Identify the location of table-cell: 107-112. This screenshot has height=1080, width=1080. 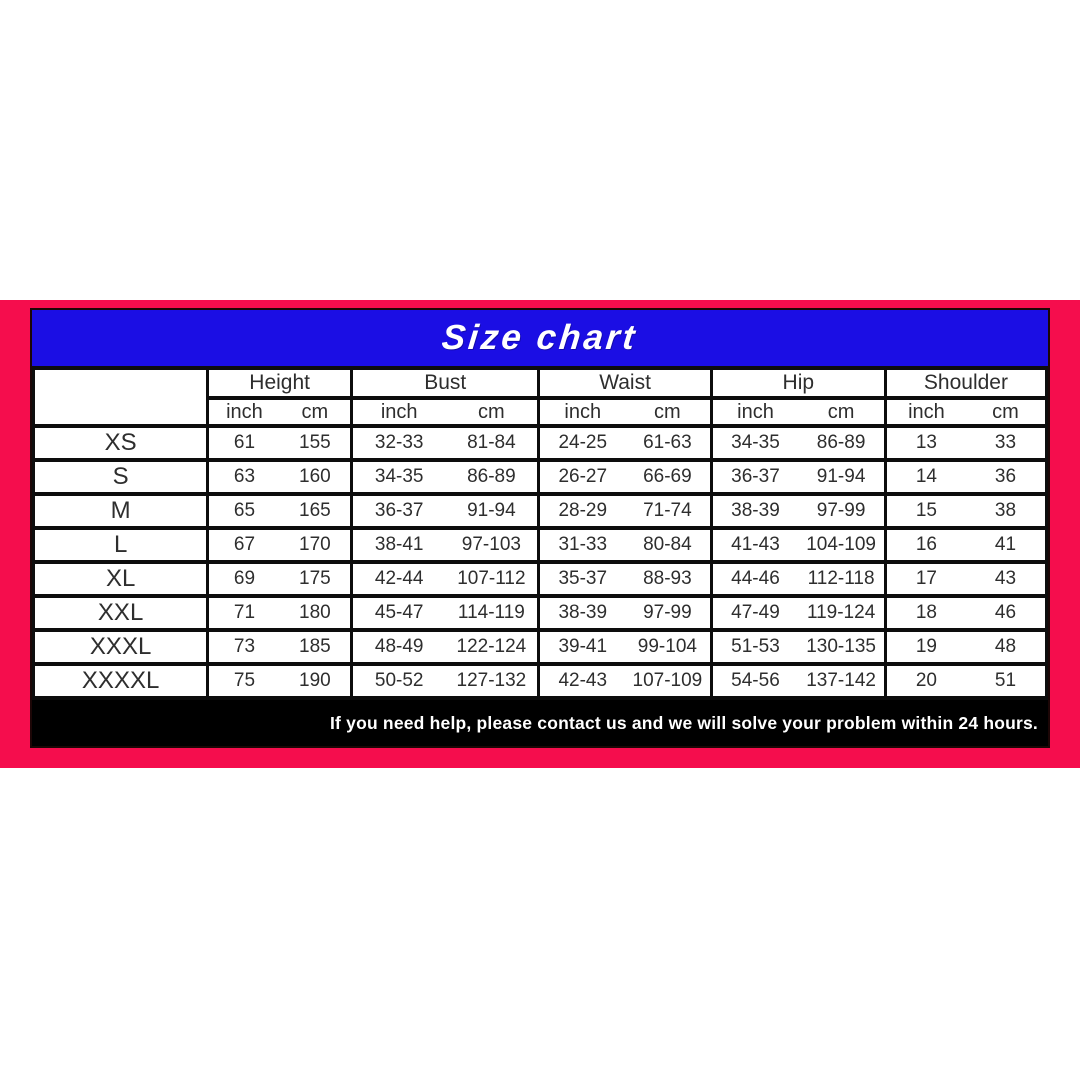
(491, 579).